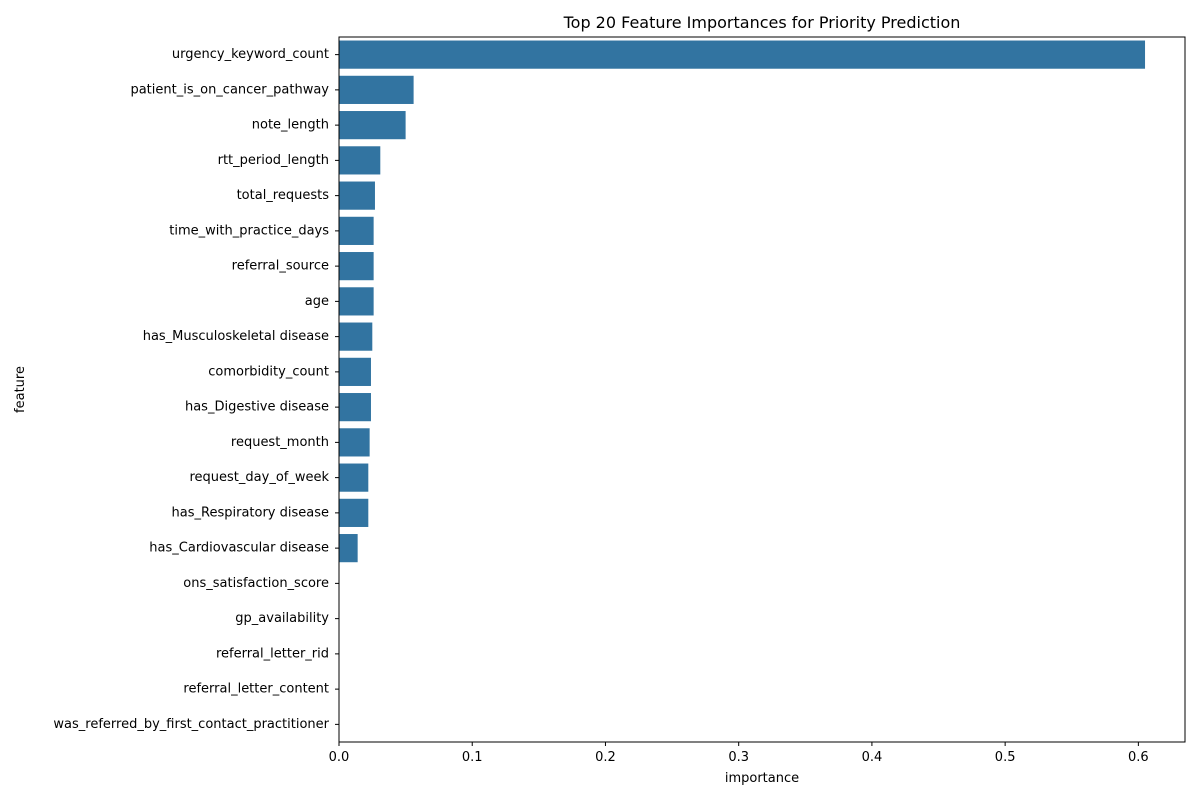  Describe the element at coordinates (1005, 757) in the screenshot. I see `x-tick-label: 0.5` at that location.